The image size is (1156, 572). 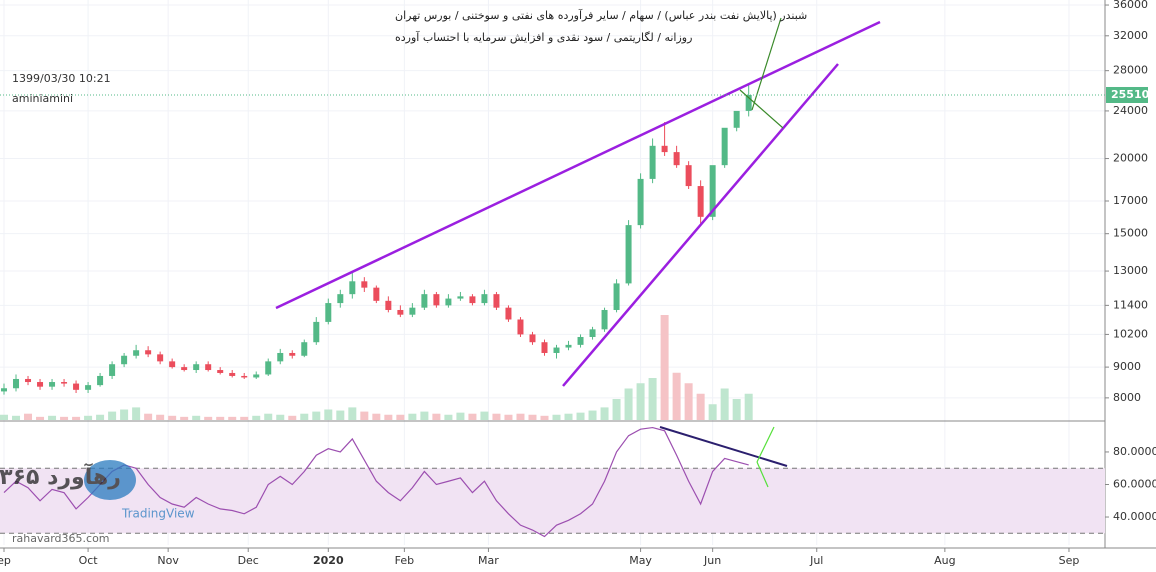 I want to click on x-tick-label: Feb, so click(x=404, y=560).